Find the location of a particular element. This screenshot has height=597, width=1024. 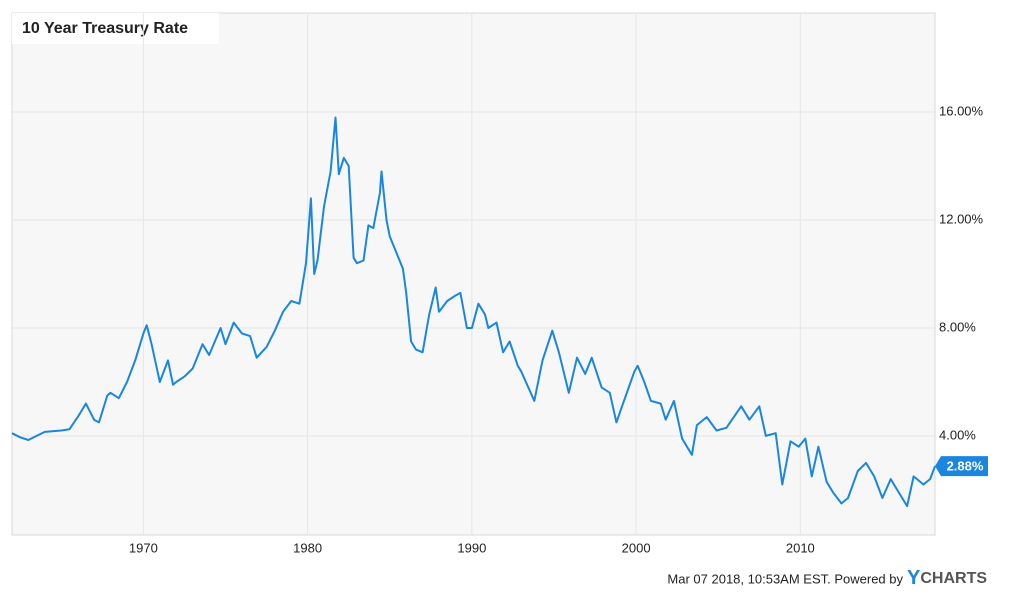

x-tick-label: 2010 is located at coordinates (800, 547).